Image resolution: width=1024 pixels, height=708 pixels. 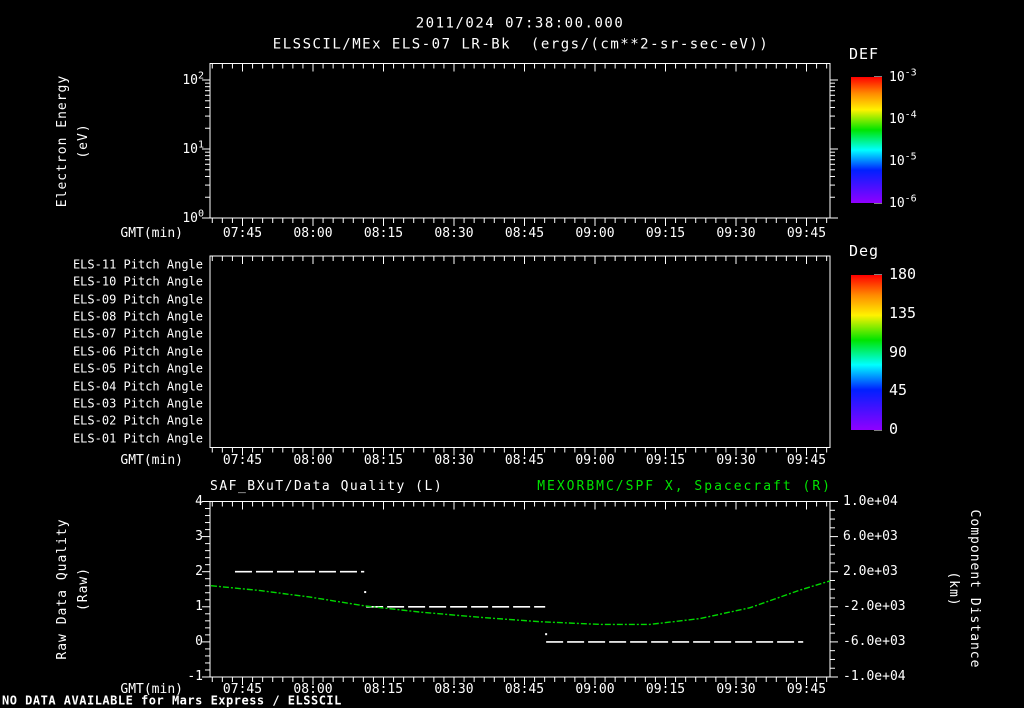 I want to click on quality-y-axis-title-line2: (Raw), so click(x=83, y=589).